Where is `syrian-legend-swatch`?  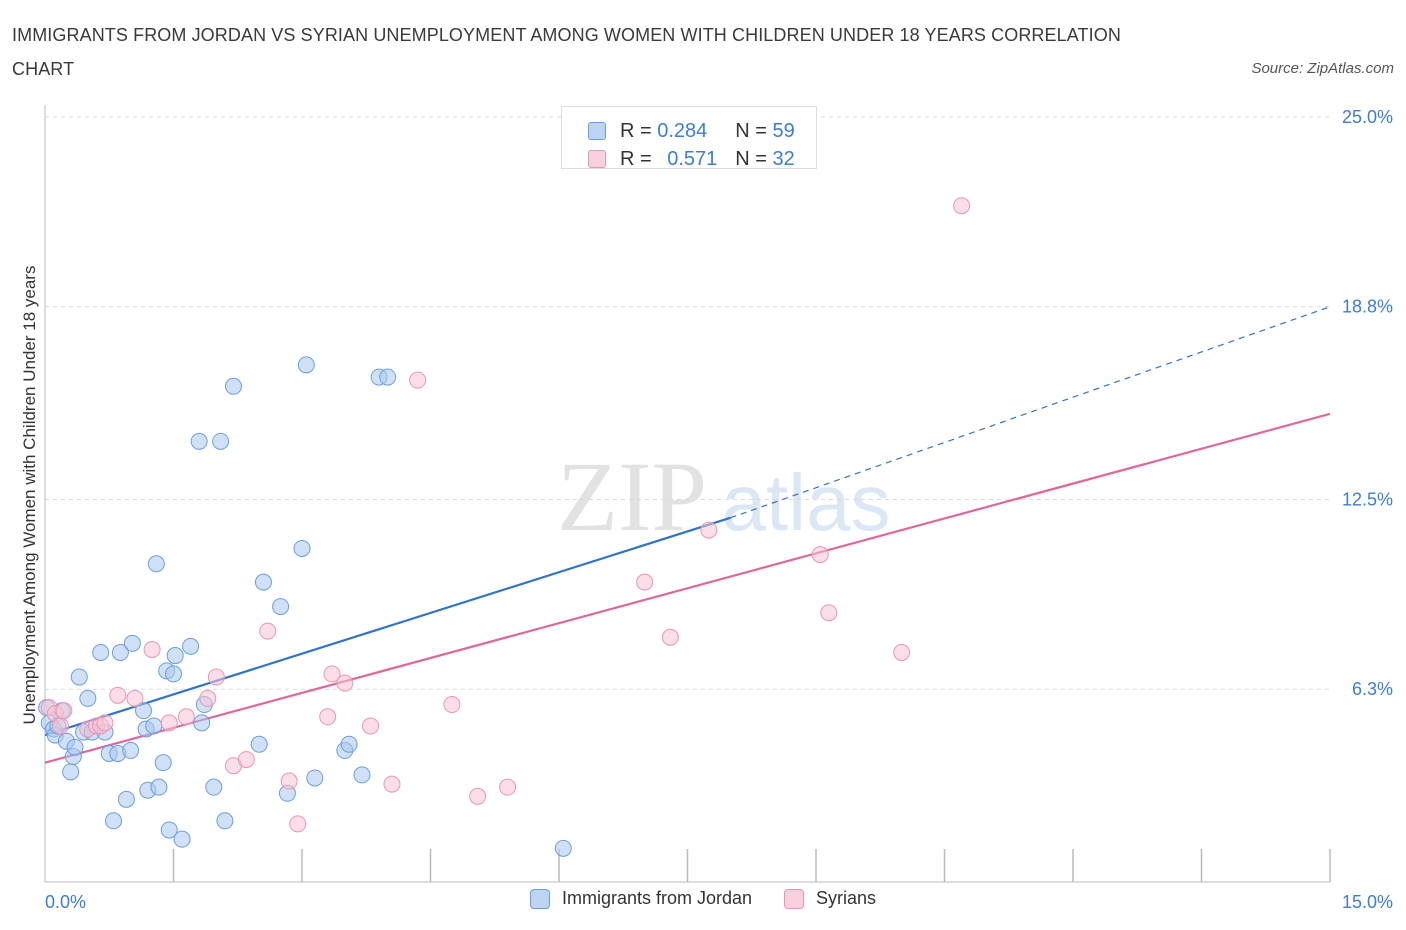
syrian-legend-swatch is located at coordinates (794, 898).